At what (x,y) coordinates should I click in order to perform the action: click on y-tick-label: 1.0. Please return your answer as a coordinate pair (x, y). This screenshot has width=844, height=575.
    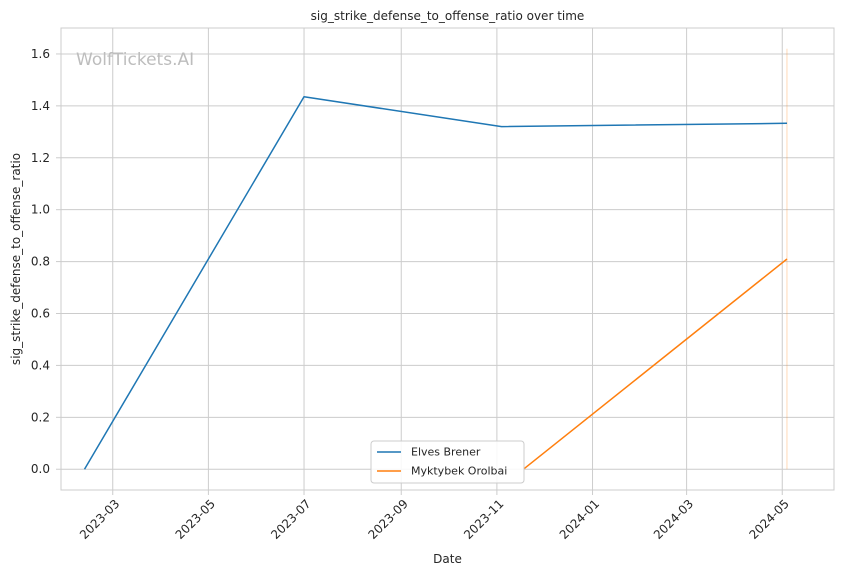
    Looking at the image, I should click on (40, 210).